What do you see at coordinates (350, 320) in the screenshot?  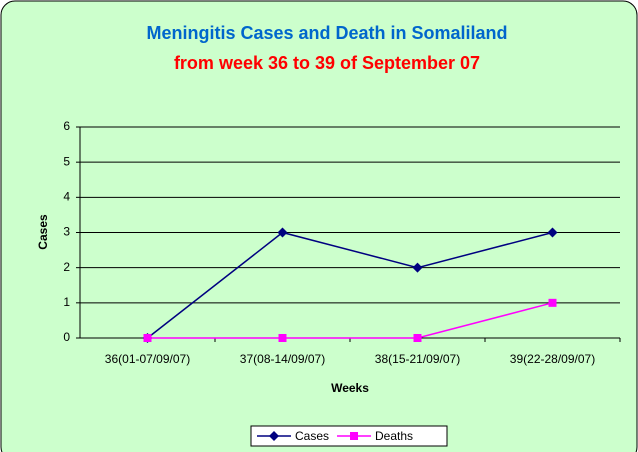 I see `series-line` at bounding box center [350, 320].